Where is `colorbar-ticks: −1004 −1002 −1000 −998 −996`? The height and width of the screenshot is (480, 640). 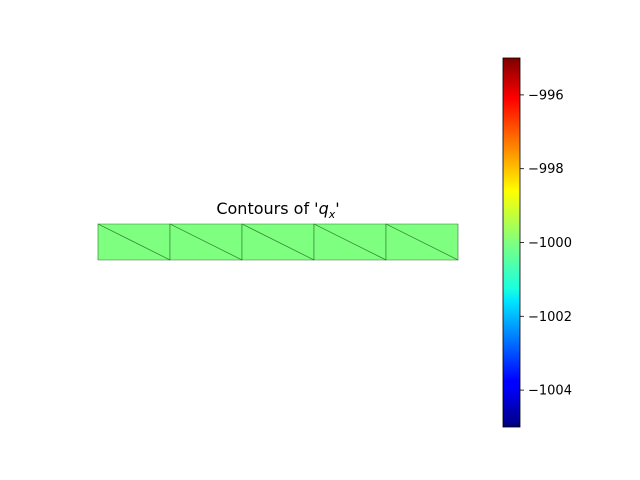 colorbar-ticks: −1004 −1002 −1000 −998 −996 is located at coordinates (546, 243).